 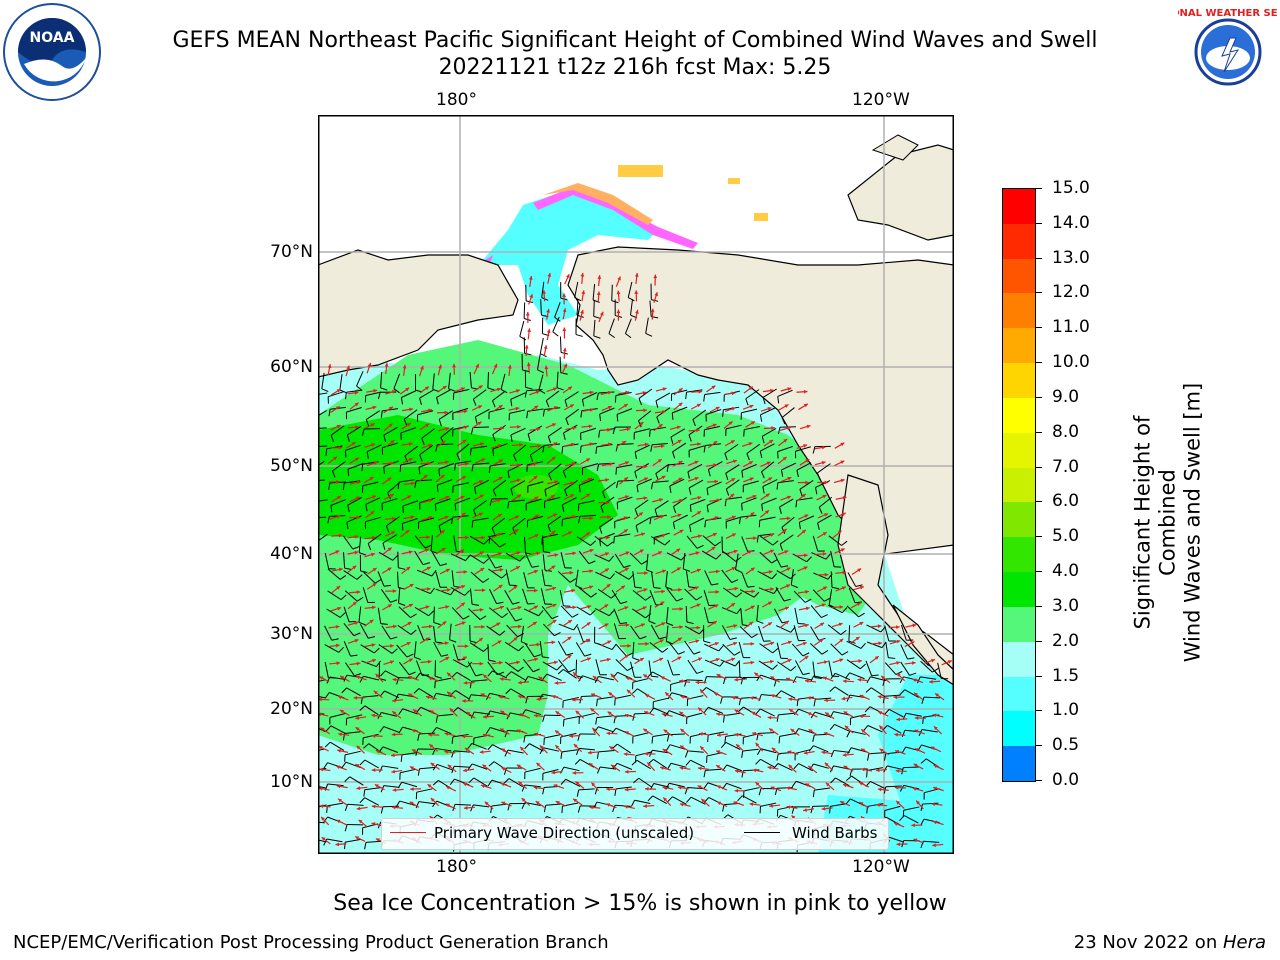 What do you see at coordinates (291, 709) in the screenshot?
I see `lat-label-20n: 20°N` at bounding box center [291, 709].